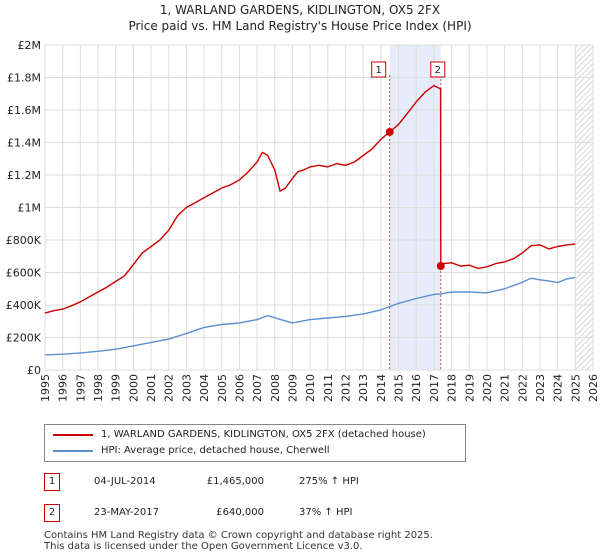 The width and height of the screenshot is (600, 560). What do you see at coordinates (63, 388) in the screenshot?
I see `x-tick-label: 1996` at bounding box center [63, 388].